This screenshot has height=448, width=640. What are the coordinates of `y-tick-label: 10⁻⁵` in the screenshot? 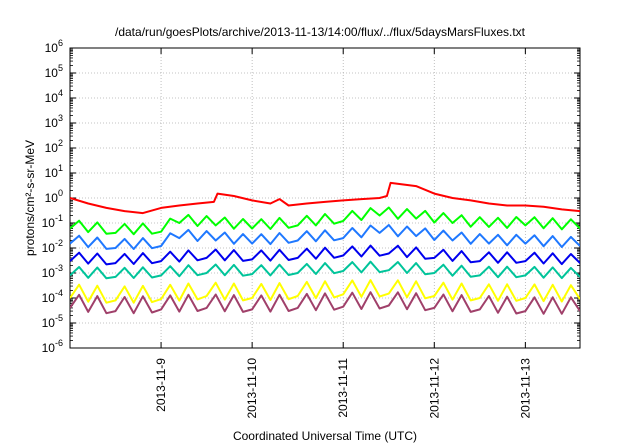 It's located at (52, 321).